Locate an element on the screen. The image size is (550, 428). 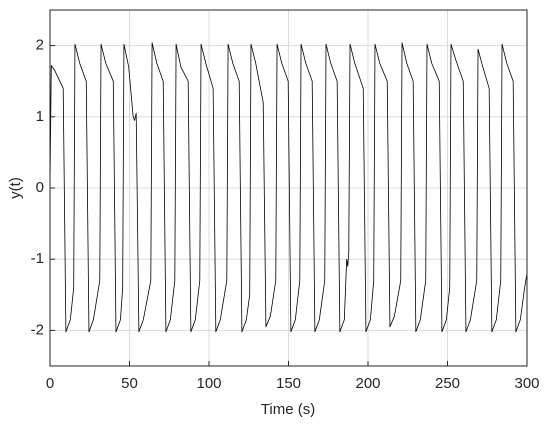
x-axis-label: Time (s) is located at coordinates (288, 409).